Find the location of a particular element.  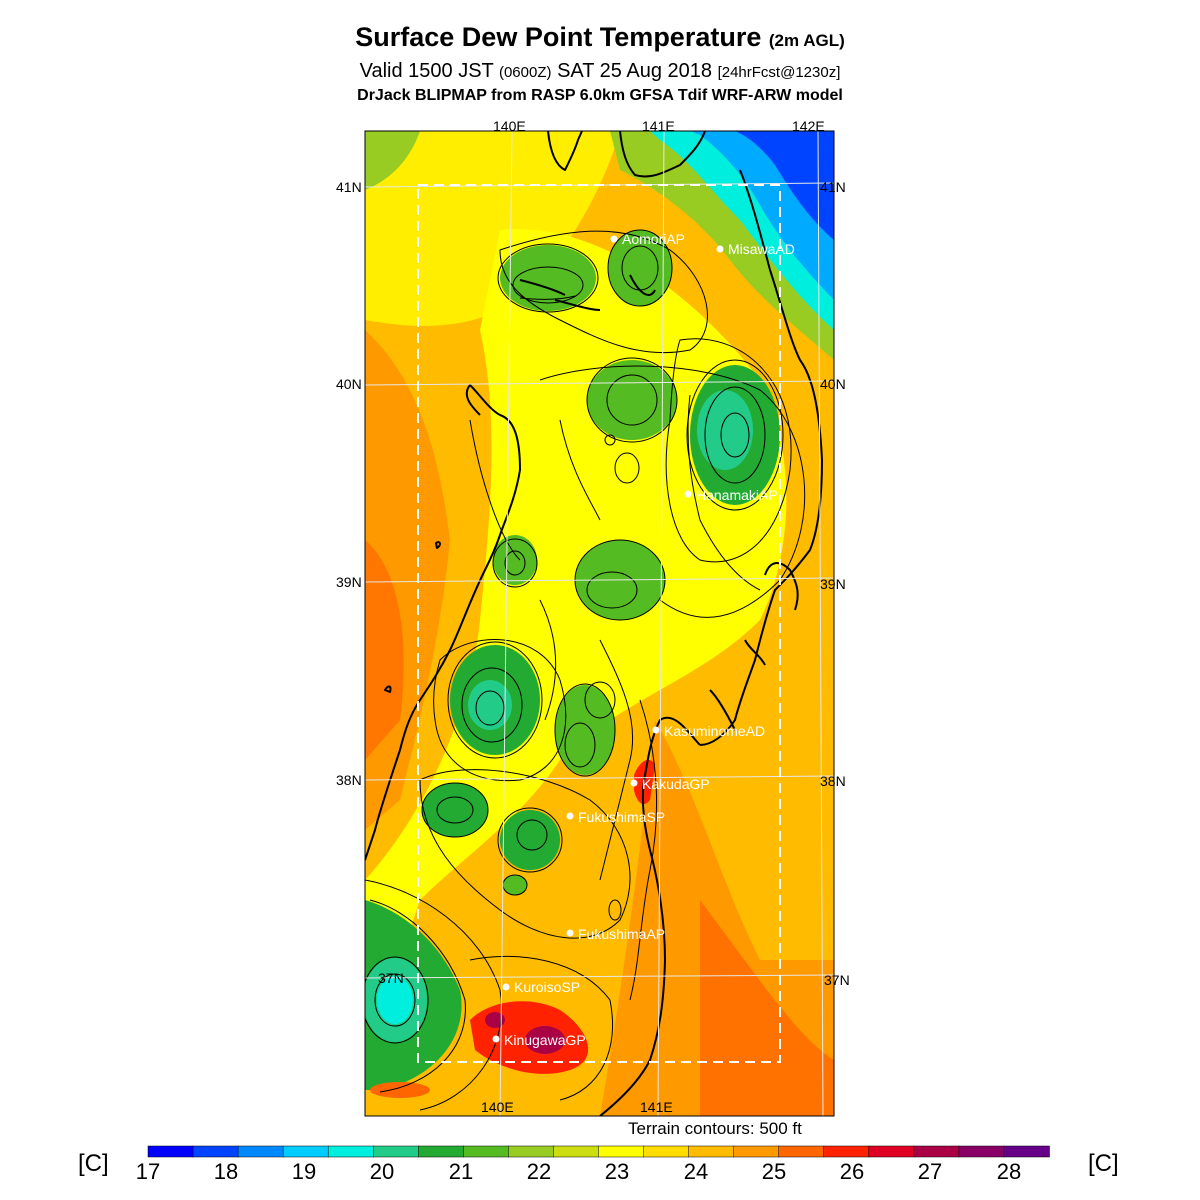

colorbar-tick: 27 is located at coordinates (930, 1171).